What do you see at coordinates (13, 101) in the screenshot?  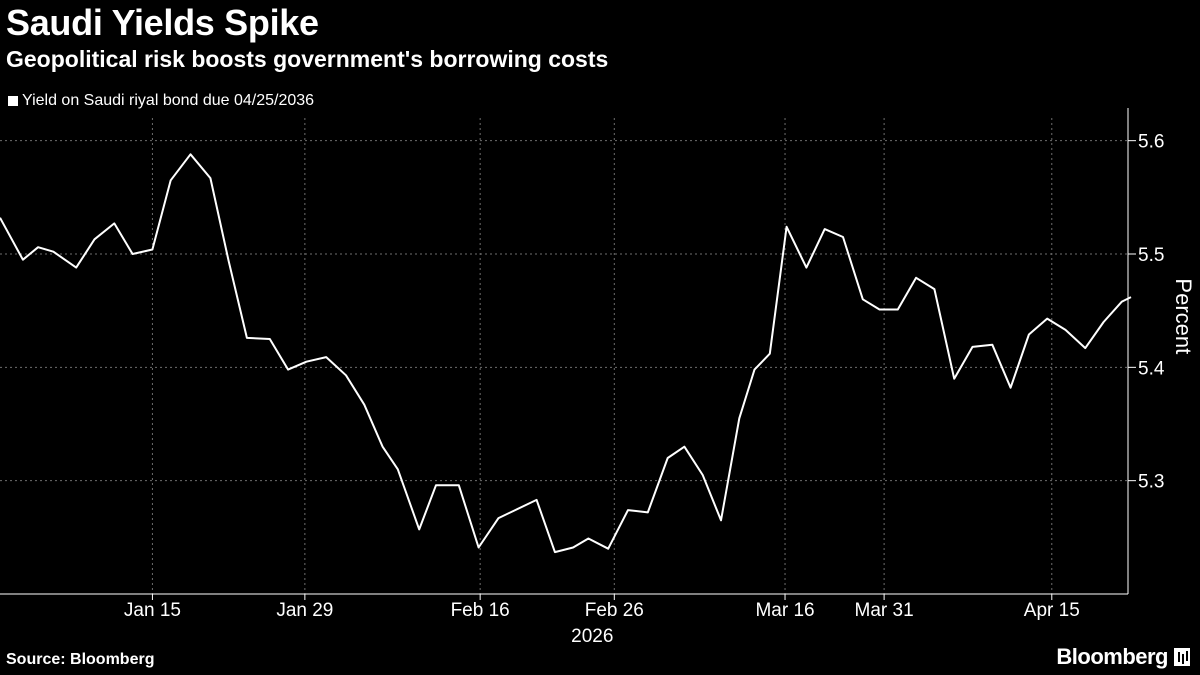 I see `legend-swatch` at bounding box center [13, 101].